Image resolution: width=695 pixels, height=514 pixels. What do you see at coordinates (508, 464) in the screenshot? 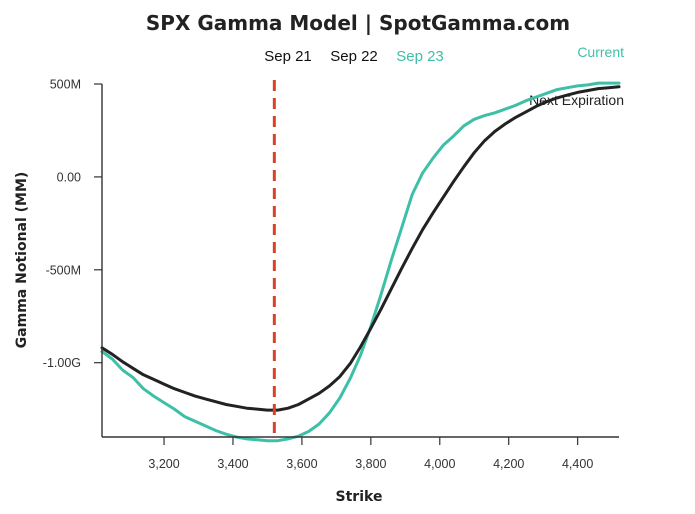
I see `x-tick-label: 4,200` at bounding box center [508, 464].